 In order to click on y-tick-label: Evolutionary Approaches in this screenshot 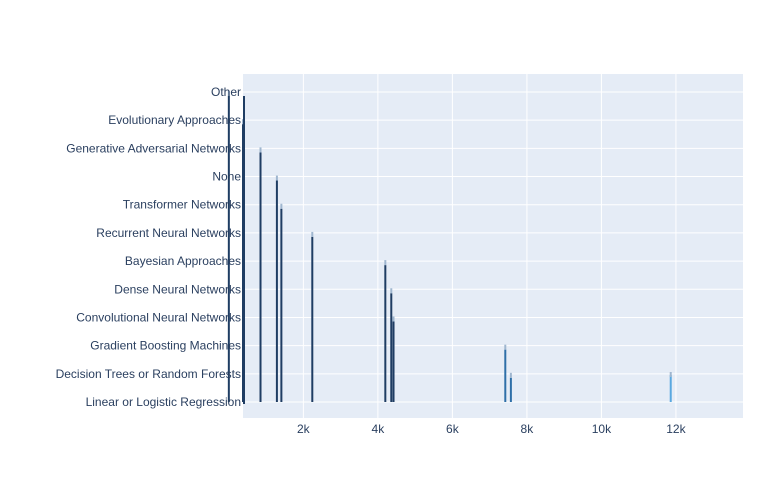, I will do `click(174, 120)`.